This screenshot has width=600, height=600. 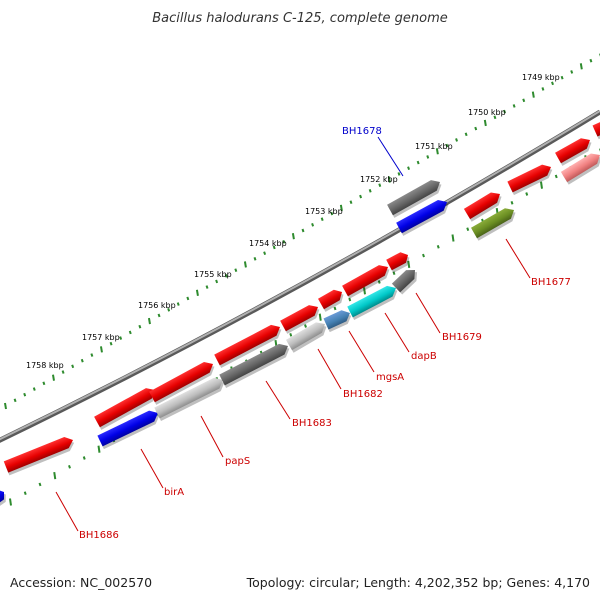 I want to click on accession-text: Accession: NC_002570, so click(x=81, y=582).